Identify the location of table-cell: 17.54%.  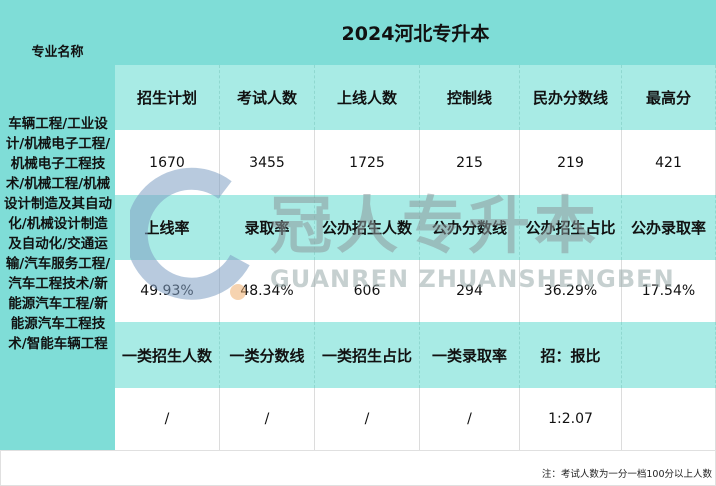
(669, 291).